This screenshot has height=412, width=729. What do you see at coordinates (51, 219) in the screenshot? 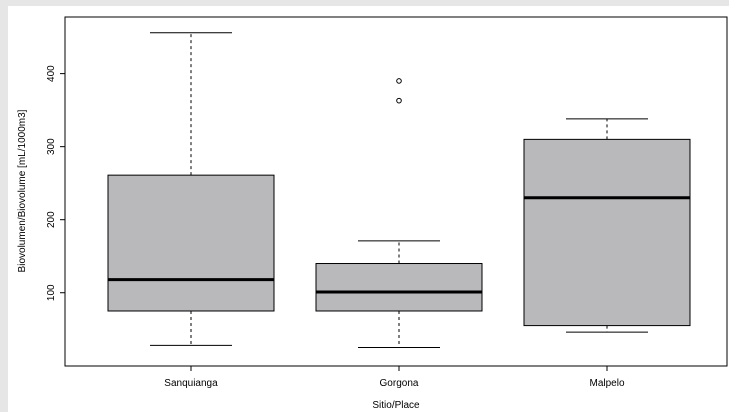
I see `y-tick-label: 200` at bounding box center [51, 219].